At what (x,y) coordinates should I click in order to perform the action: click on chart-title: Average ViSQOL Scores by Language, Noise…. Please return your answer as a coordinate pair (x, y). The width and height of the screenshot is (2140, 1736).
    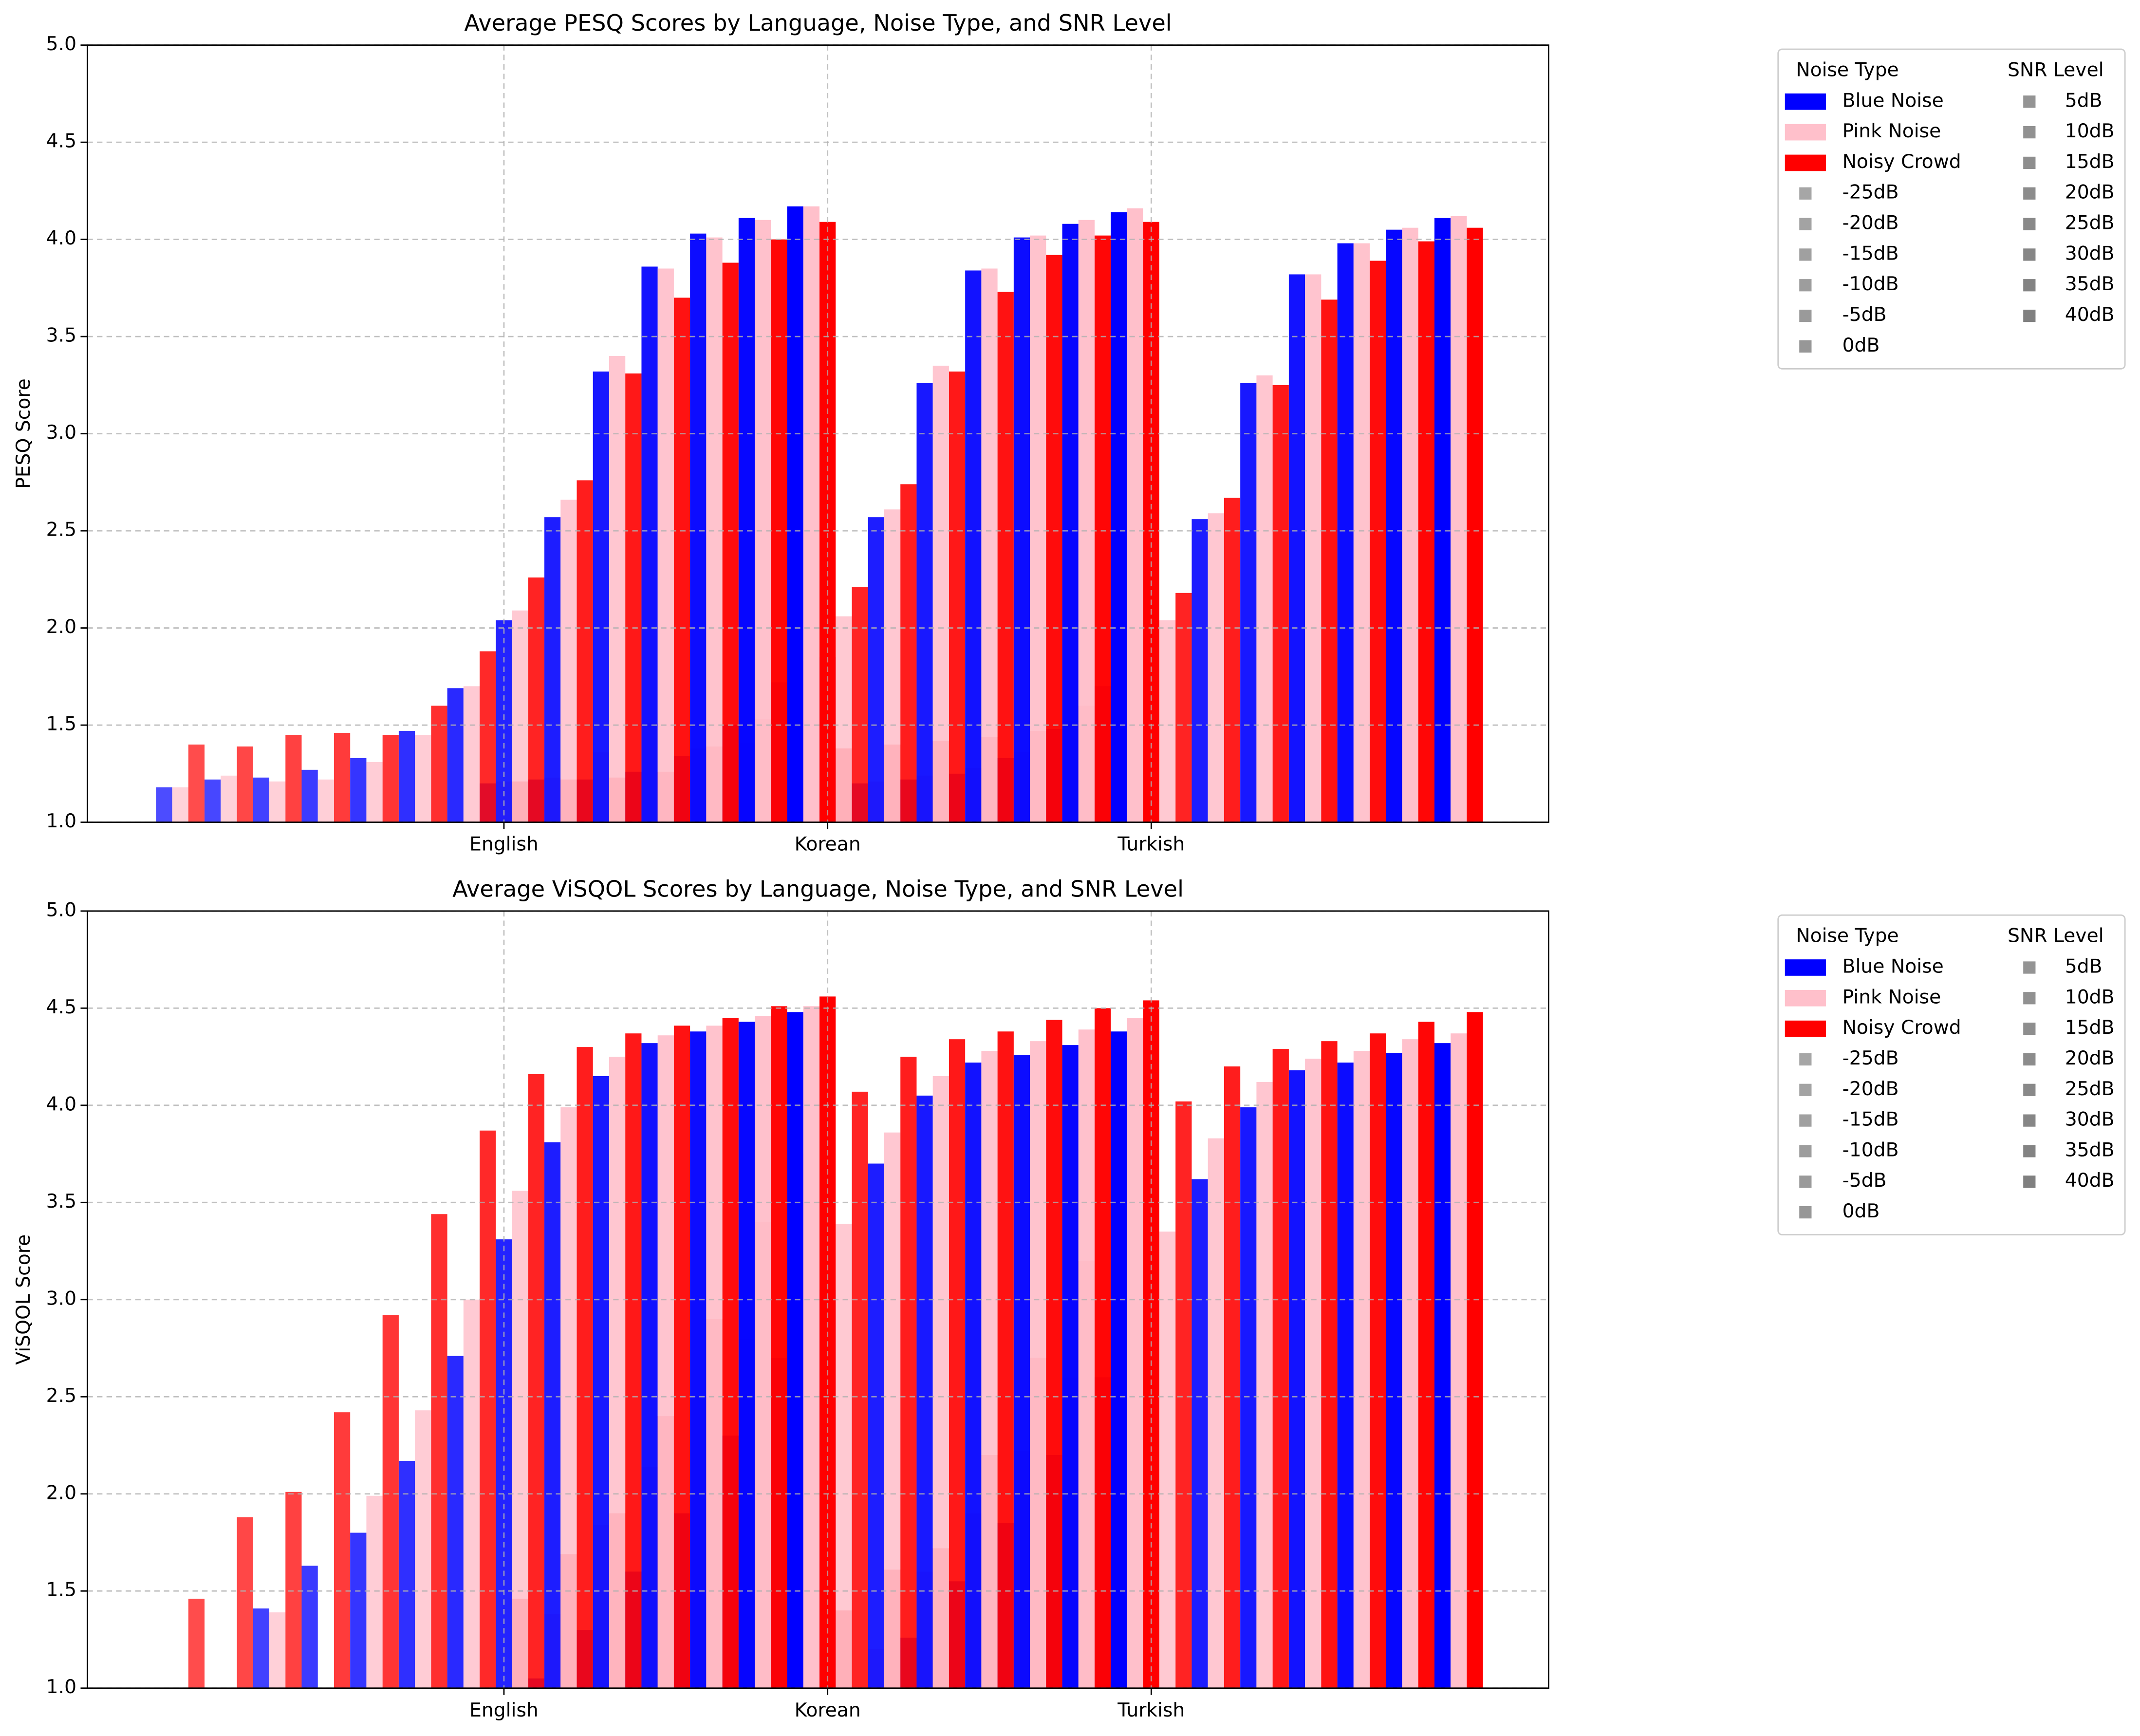
    Looking at the image, I should click on (818, 889).